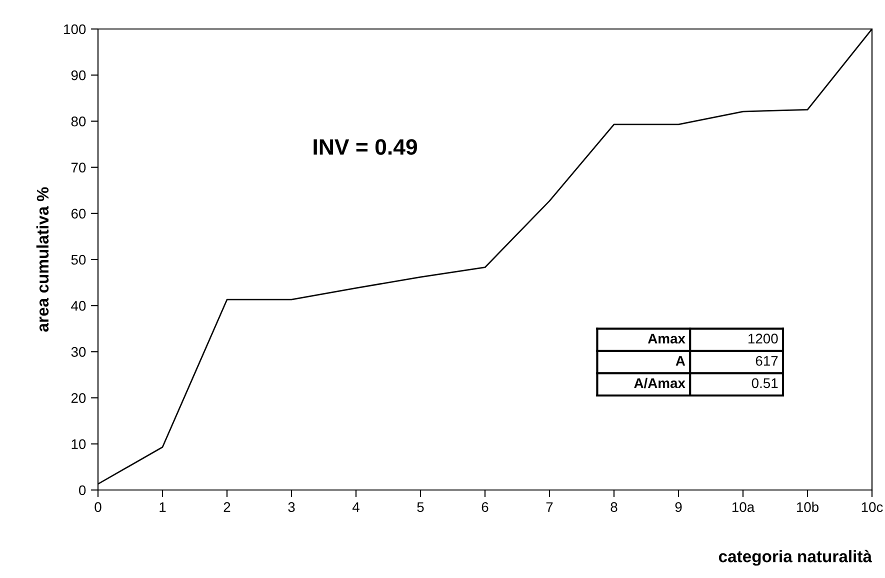 The image size is (885, 578). I want to click on y-tick-label: 30, so click(78, 352).